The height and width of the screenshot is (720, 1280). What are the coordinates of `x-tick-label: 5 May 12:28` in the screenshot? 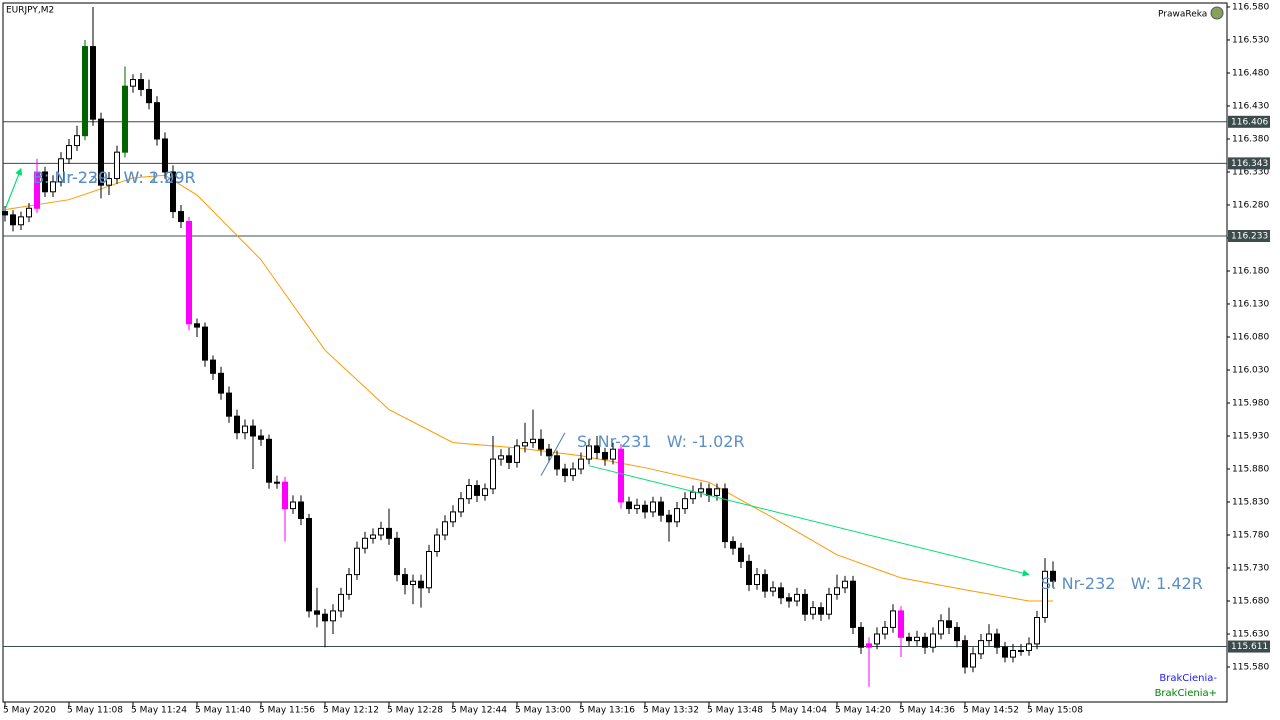 It's located at (415, 711).